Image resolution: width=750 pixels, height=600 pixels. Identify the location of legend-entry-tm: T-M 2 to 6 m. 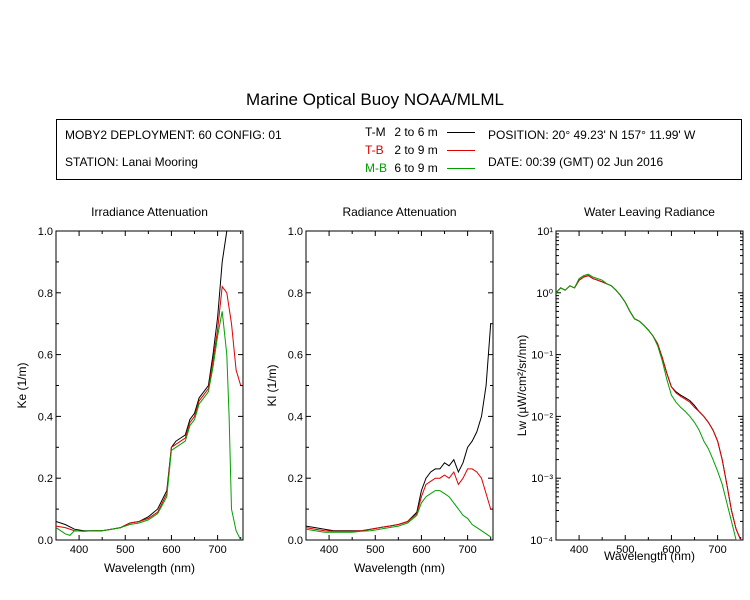
(420, 132).